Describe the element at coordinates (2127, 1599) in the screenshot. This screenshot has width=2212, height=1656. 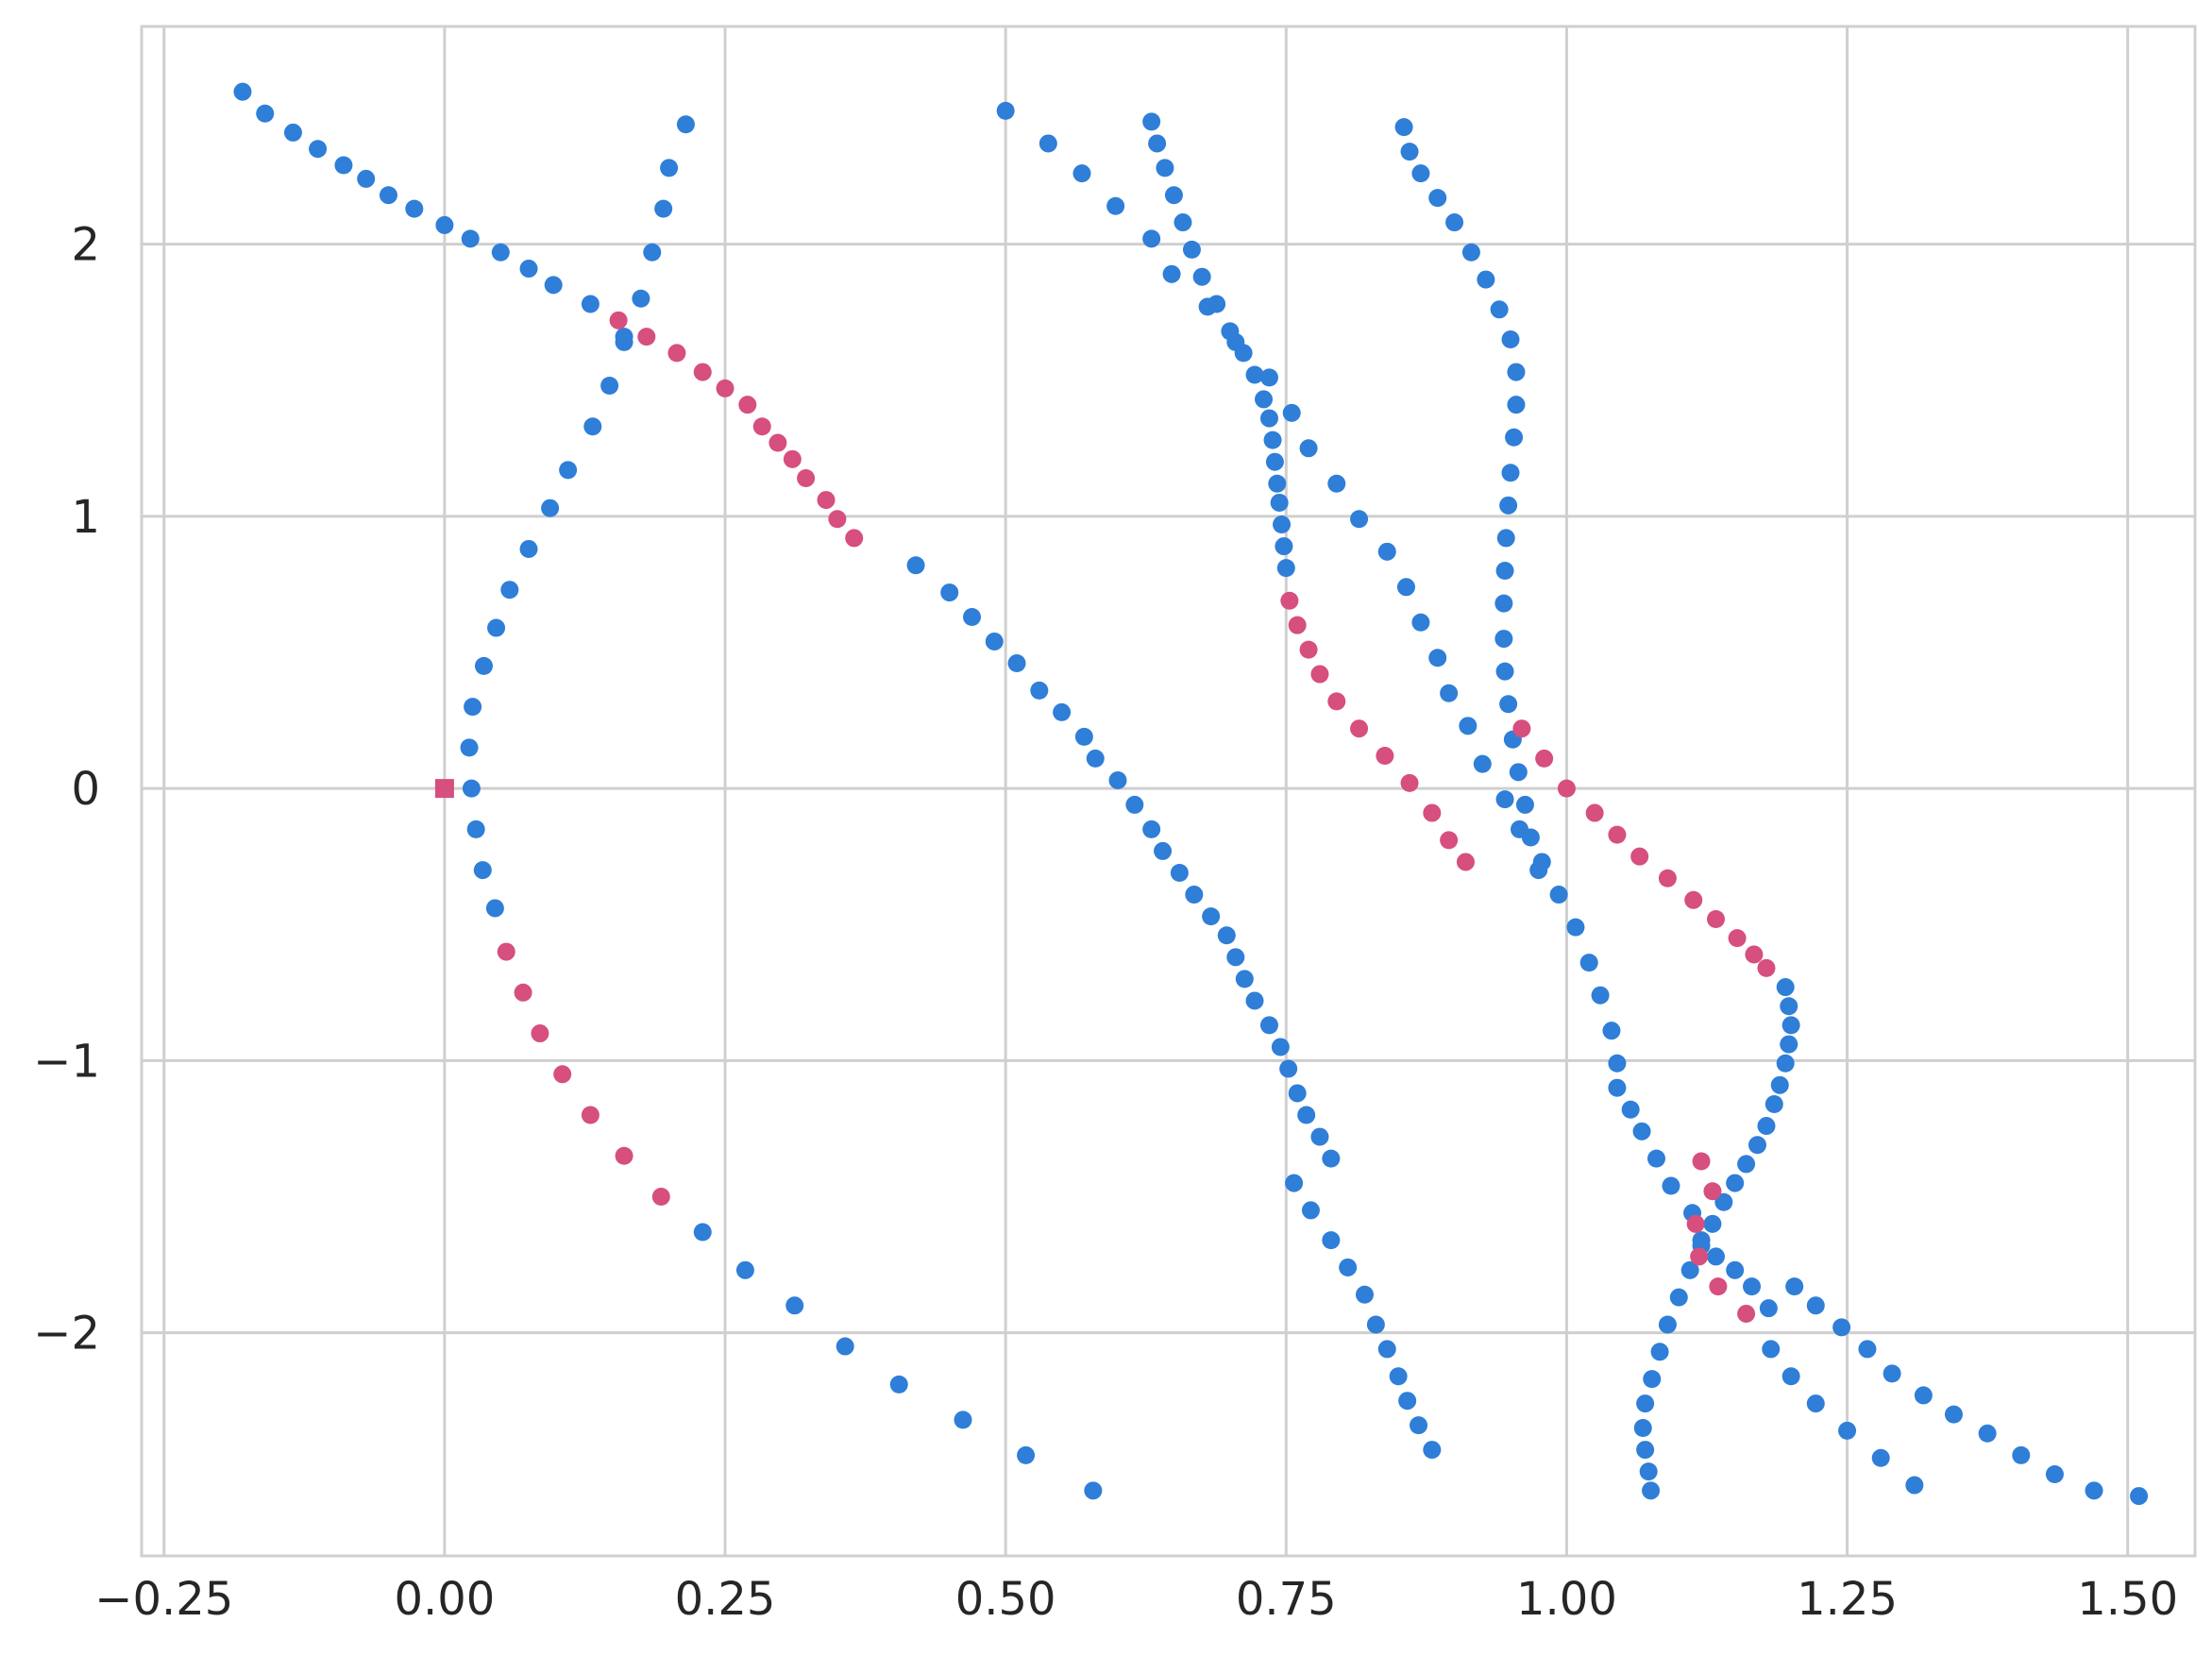
I see `x-tick-label: 1.50` at that location.